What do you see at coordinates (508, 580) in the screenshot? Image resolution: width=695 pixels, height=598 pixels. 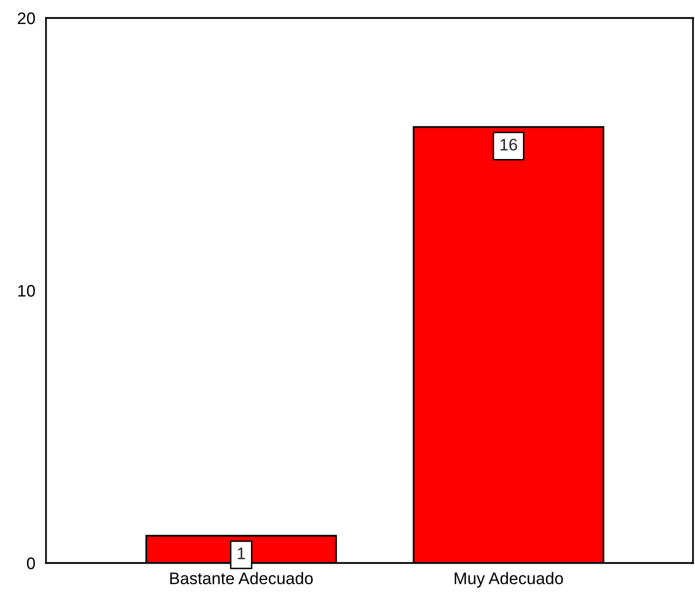 I see `x-tick-label: Muy Adecuado` at bounding box center [508, 580].